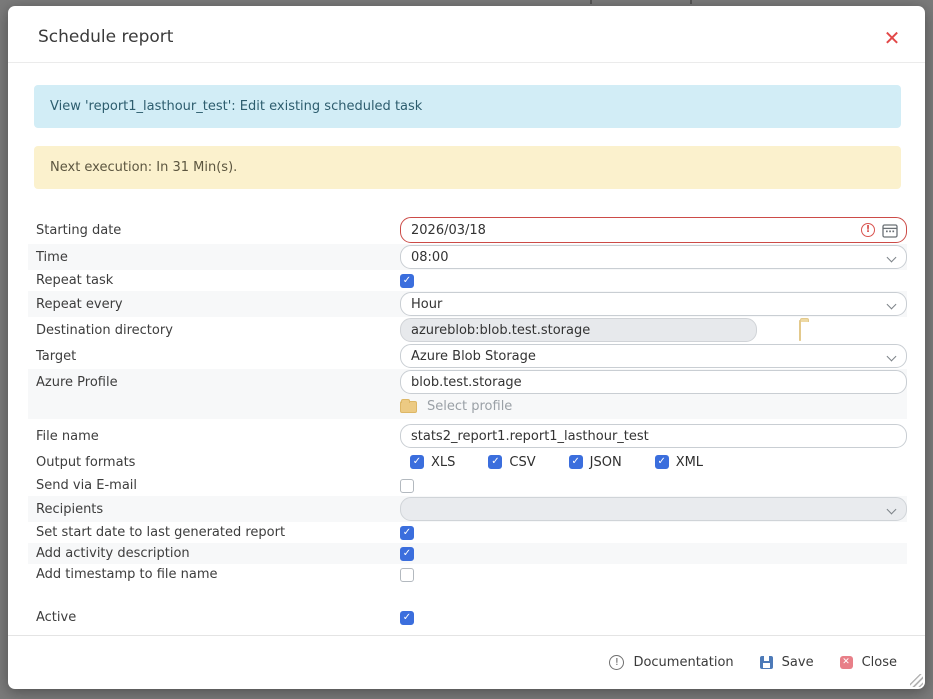  What do you see at coordinates (407, 485) in the screenshot?
I see `send-via-email-checkbox` at bounding box center [407, 485].